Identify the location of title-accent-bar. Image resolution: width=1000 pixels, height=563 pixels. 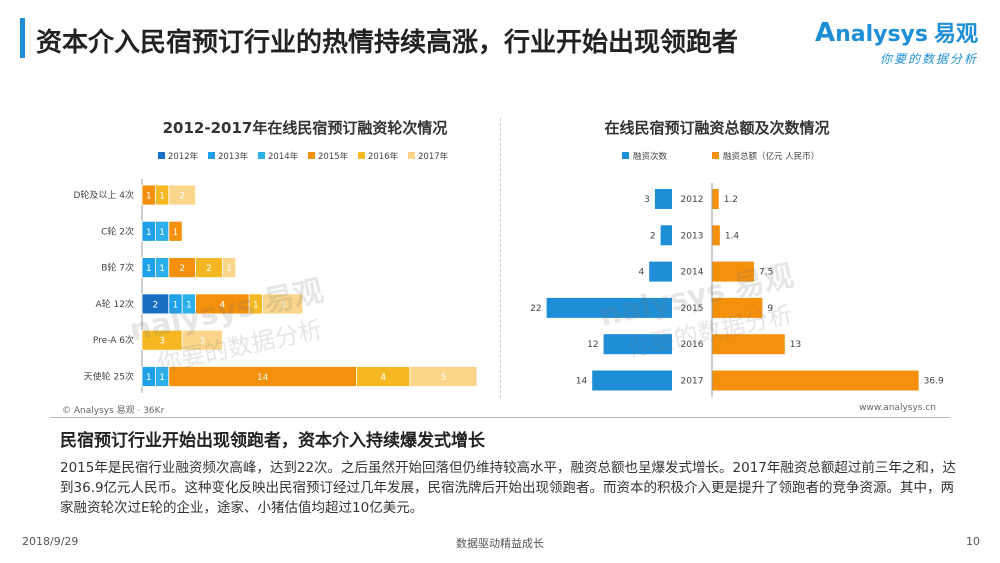
(22, 38).